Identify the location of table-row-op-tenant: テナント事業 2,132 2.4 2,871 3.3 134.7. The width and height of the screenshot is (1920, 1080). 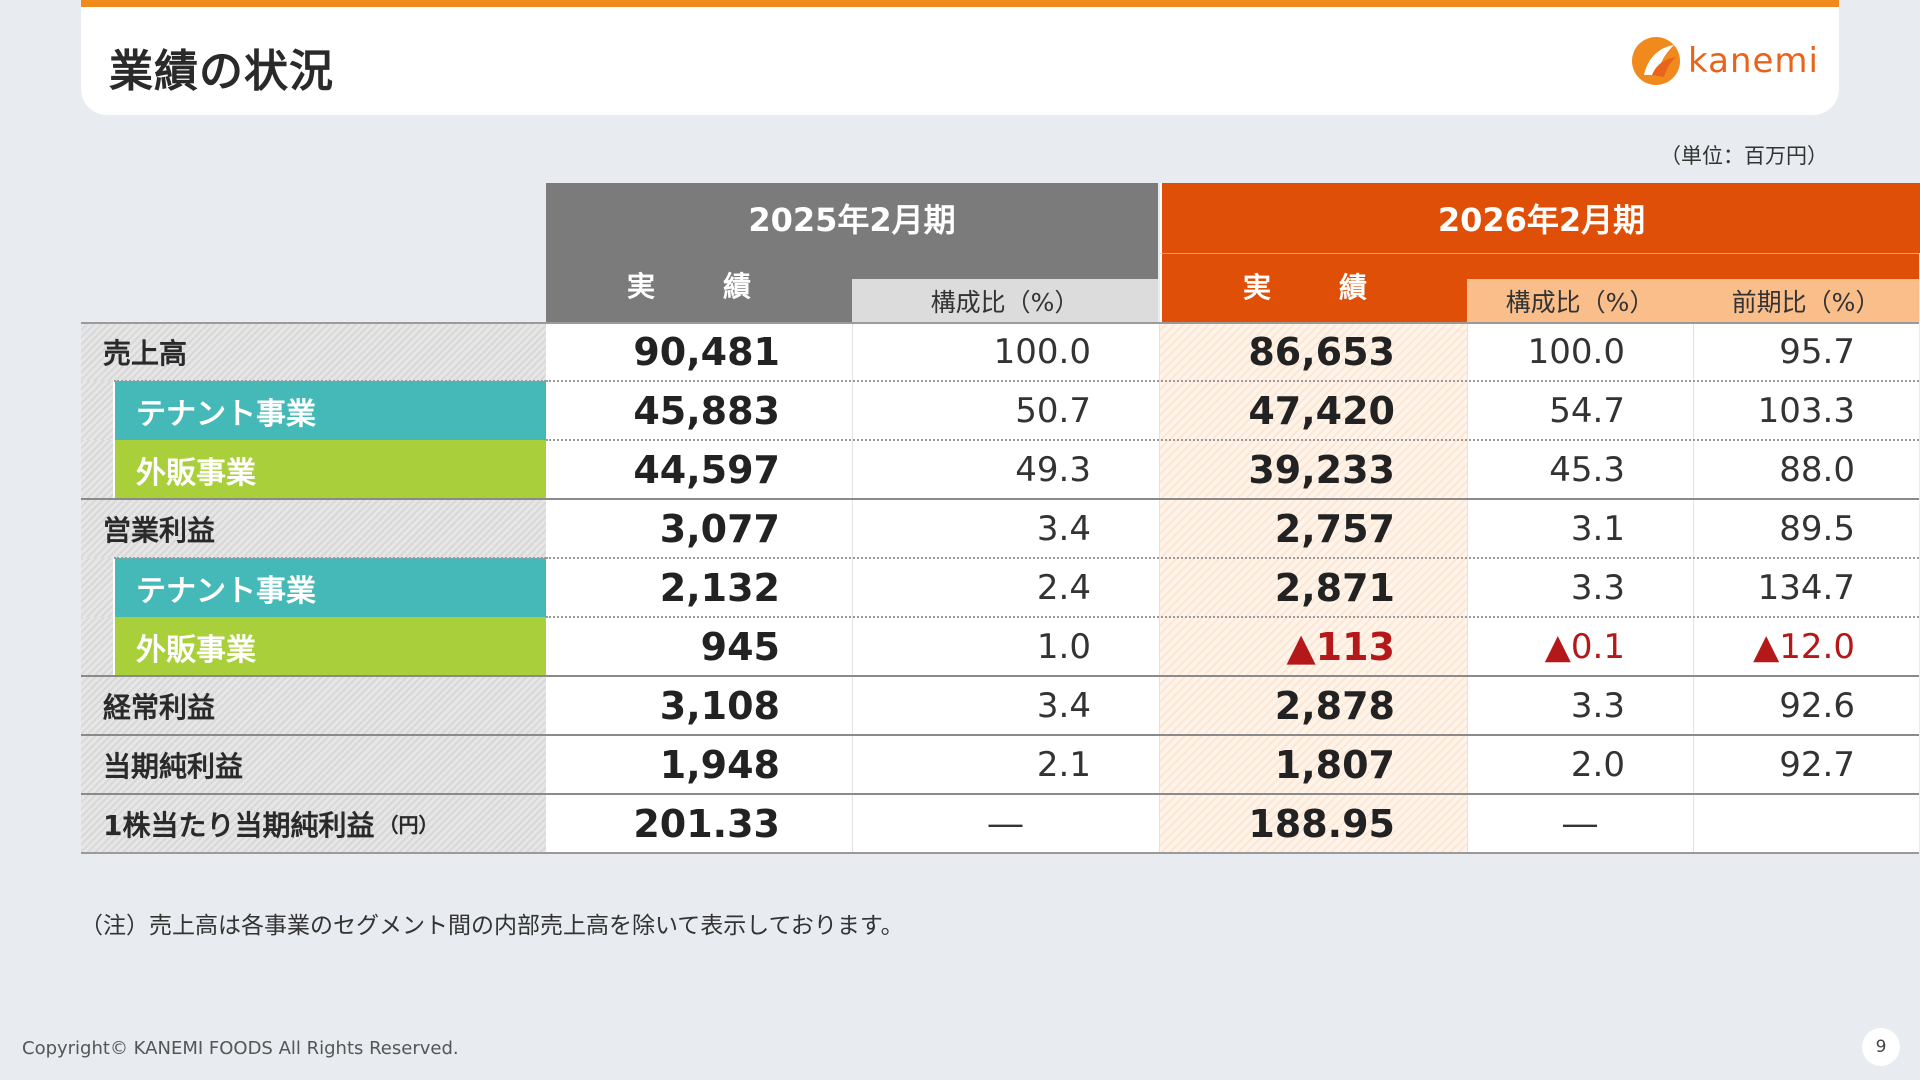
(1000, 587).